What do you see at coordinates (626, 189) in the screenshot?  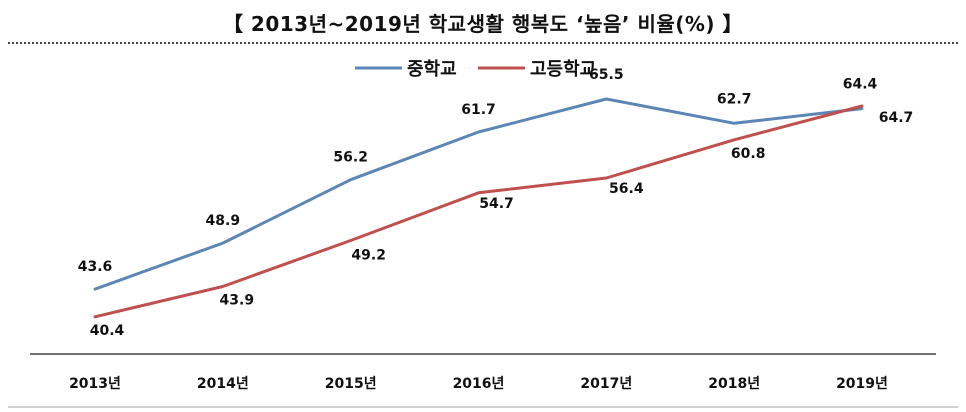 I see `data-label: 56.4` at bounding box center [626, 189].